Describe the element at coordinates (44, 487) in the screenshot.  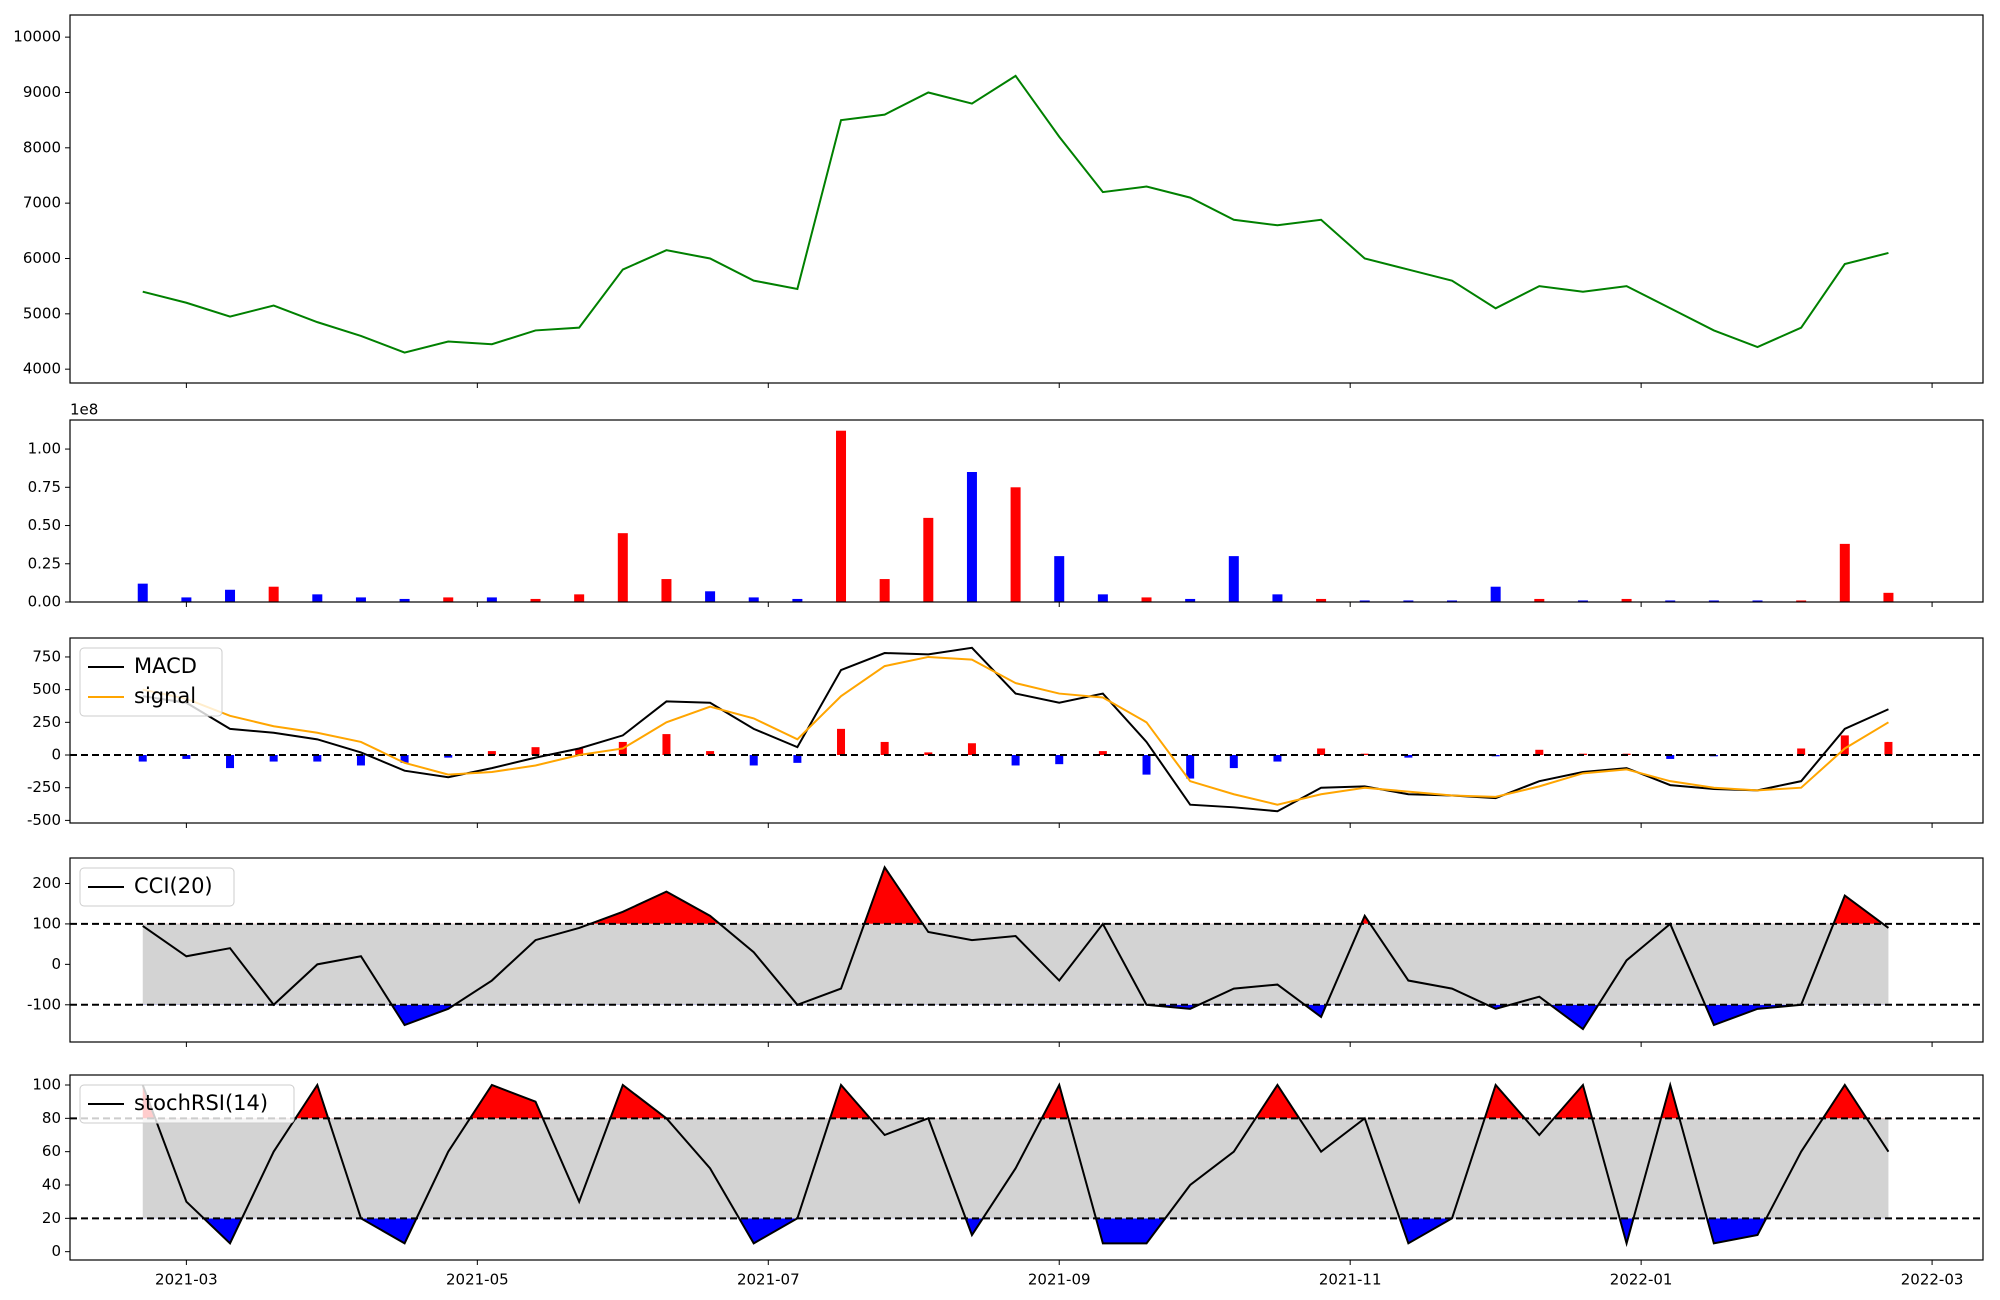
I see `y-tick-label: 0.75` at that location.